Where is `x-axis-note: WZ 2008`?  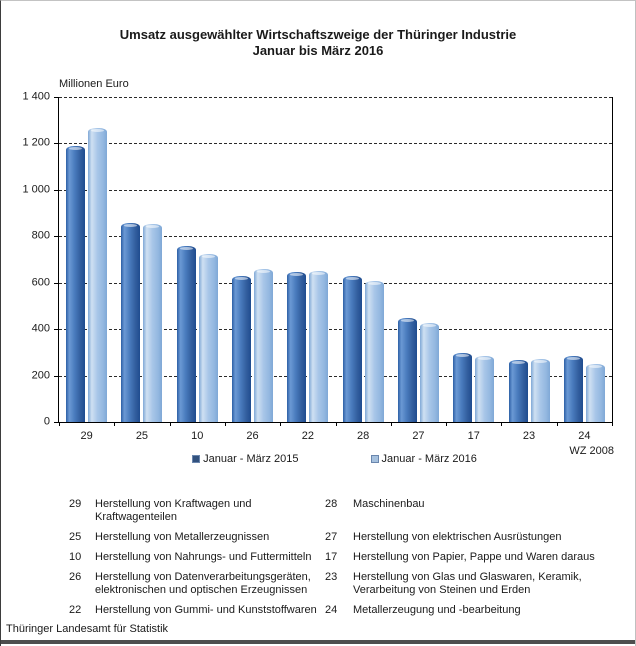
x-axis-note: WZ 2008 is located at coordinates (591, 451).